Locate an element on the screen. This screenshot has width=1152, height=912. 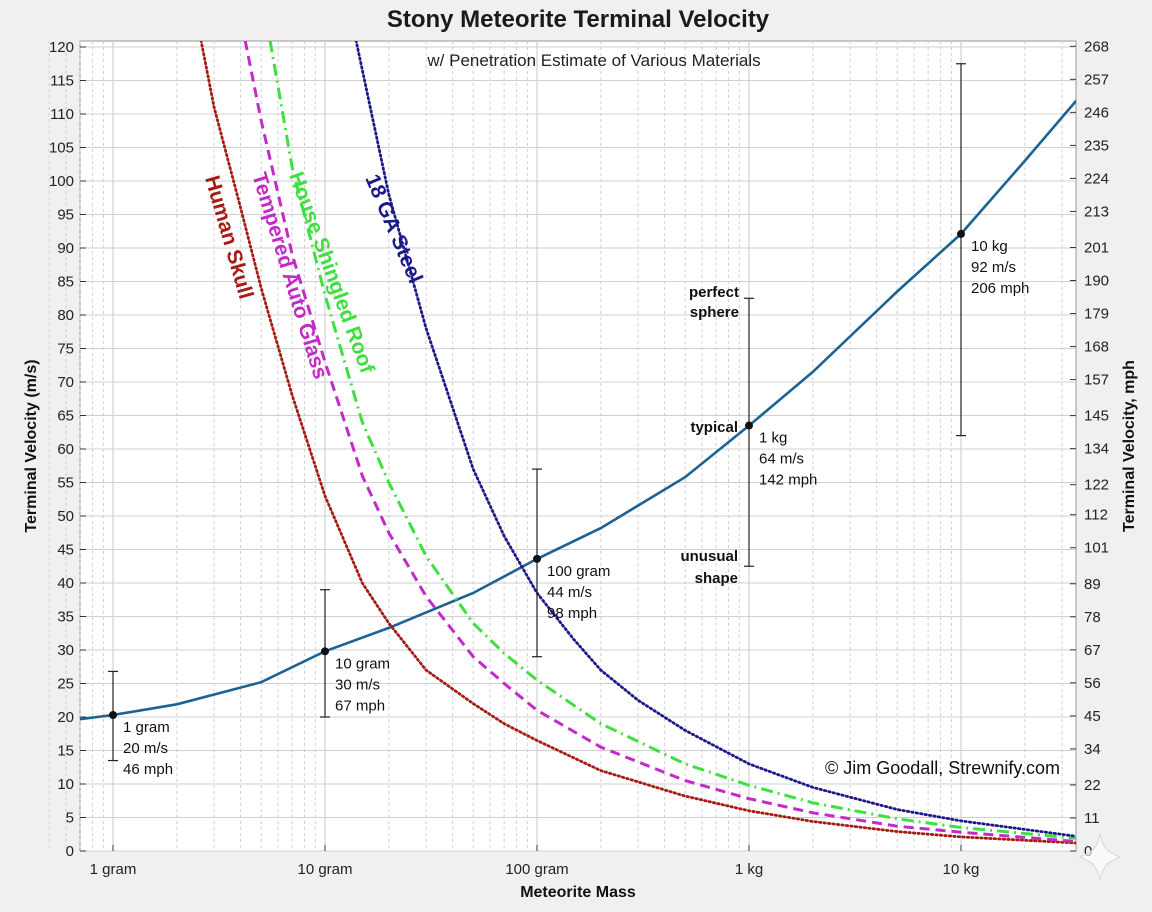
point-label: 1 kg is located at coordinates (773, 438).